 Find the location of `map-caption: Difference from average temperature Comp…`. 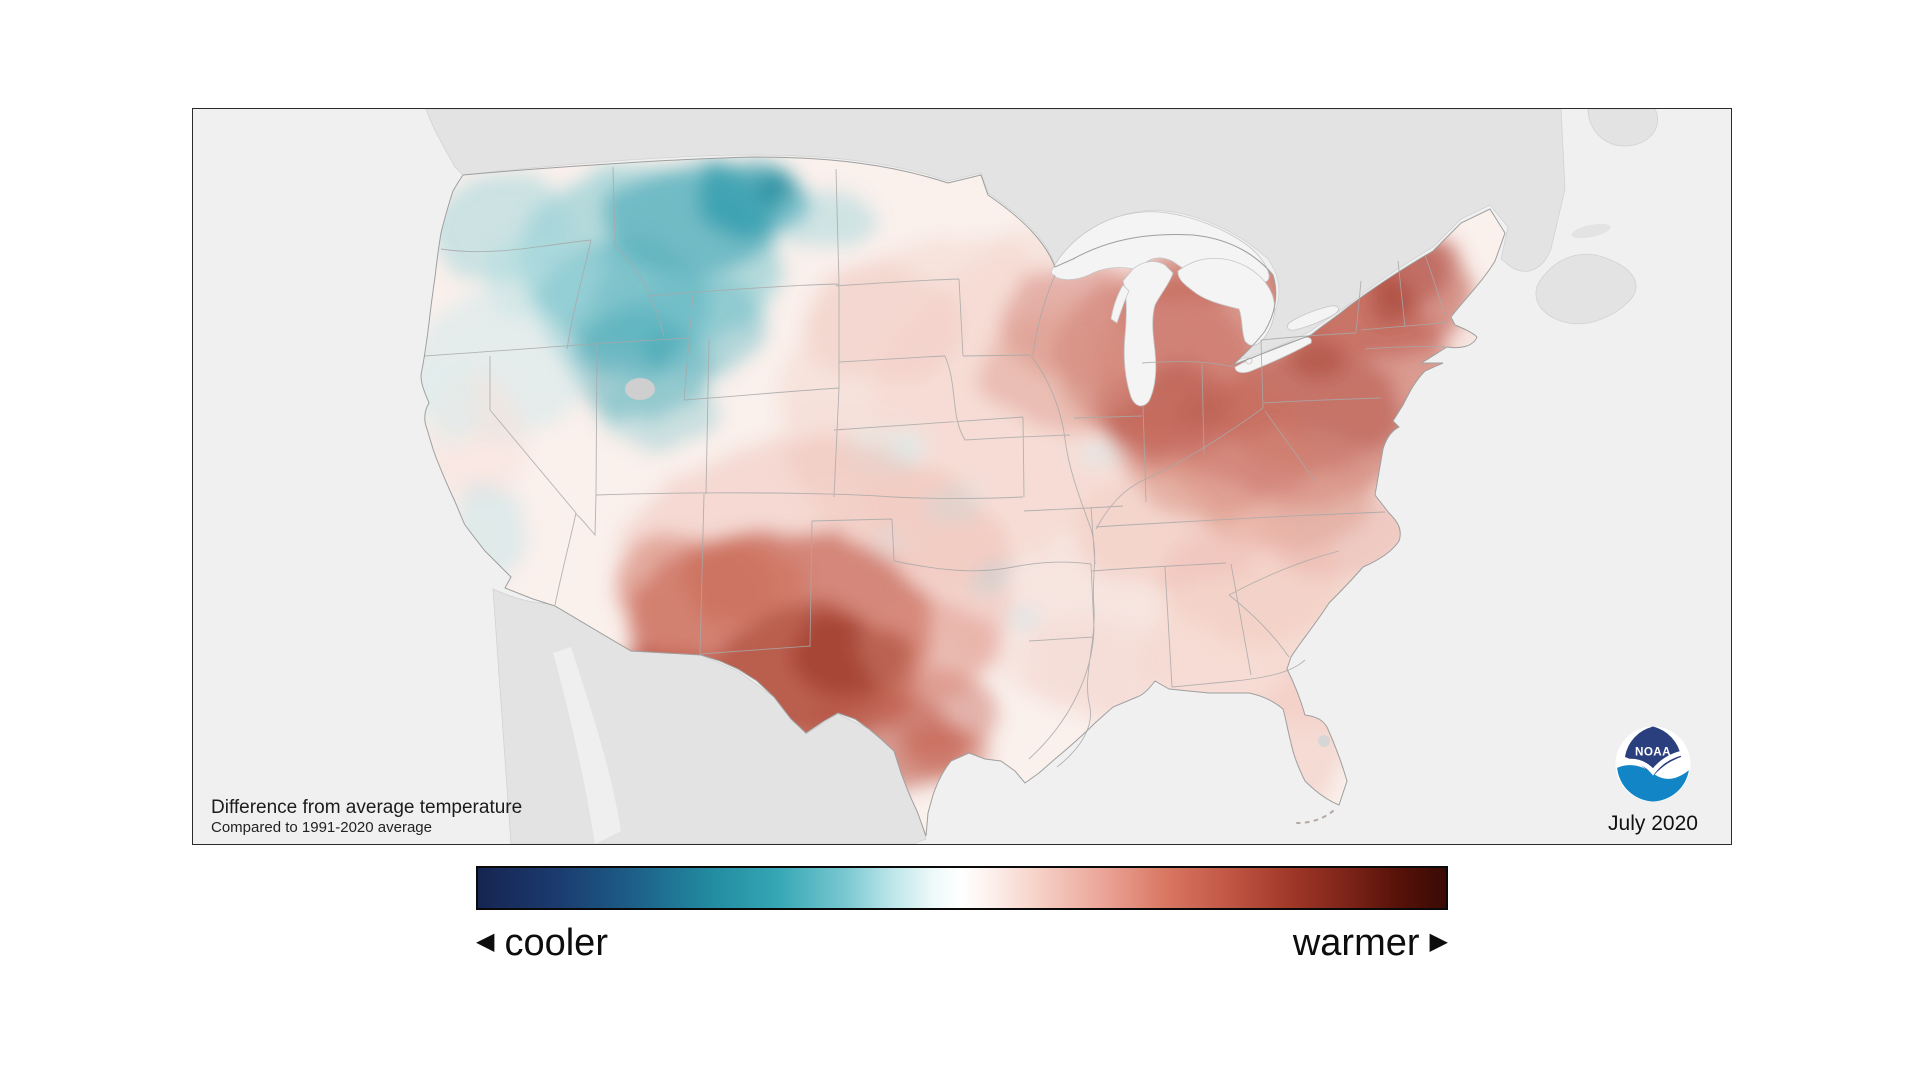

map-caption: Difference from average temperature Comp… is located at coordinates (366, 817).